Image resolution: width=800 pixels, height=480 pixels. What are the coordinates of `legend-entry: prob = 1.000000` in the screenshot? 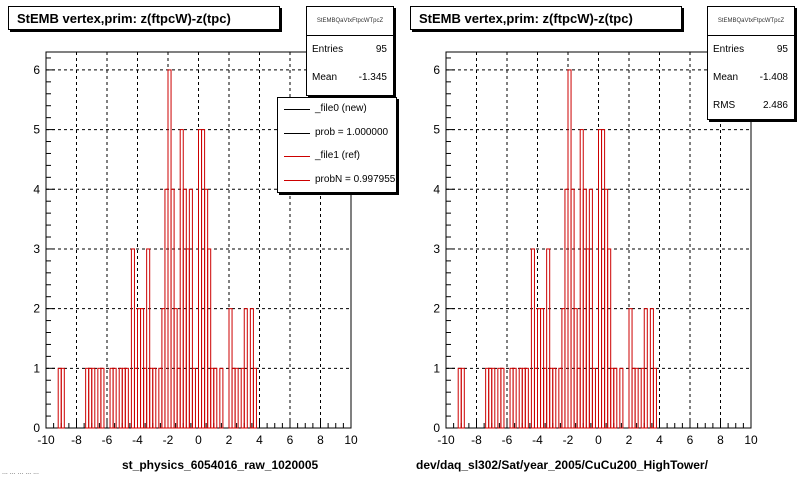 It's located at (337, 134).